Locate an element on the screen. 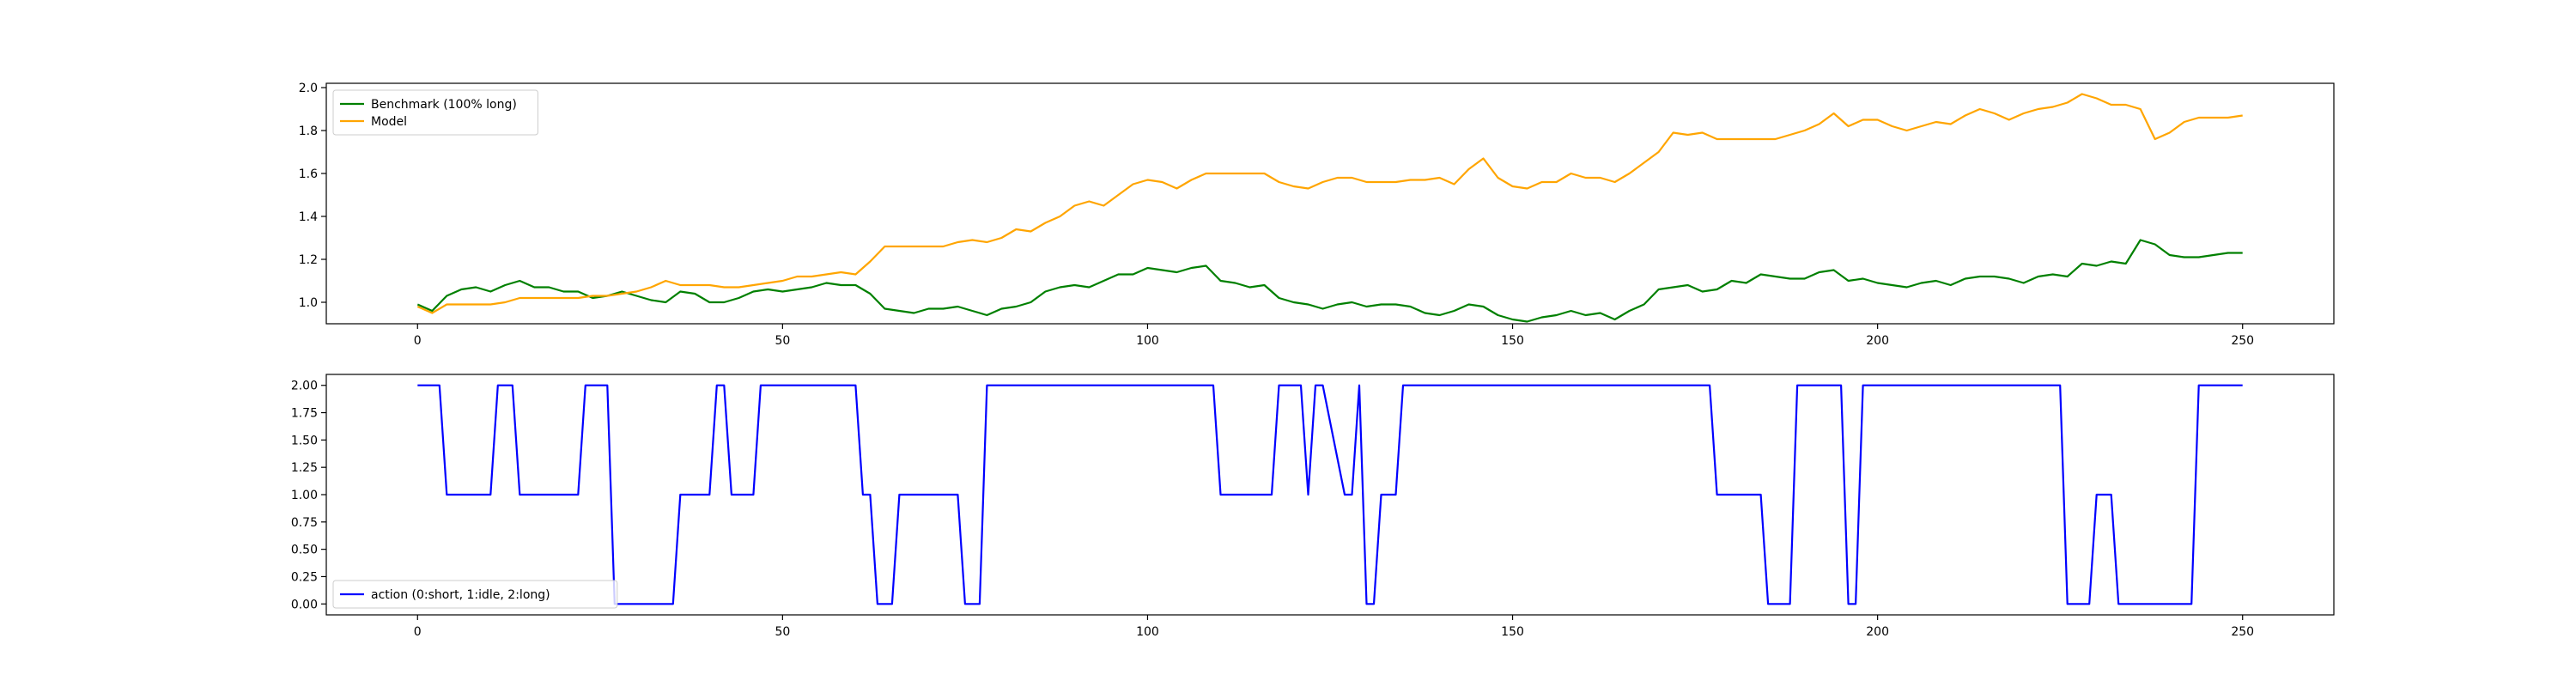 Image resolution: width=2576 pixels, height=687 pixels. legend-label: Model is located at coordinates (389, 122).